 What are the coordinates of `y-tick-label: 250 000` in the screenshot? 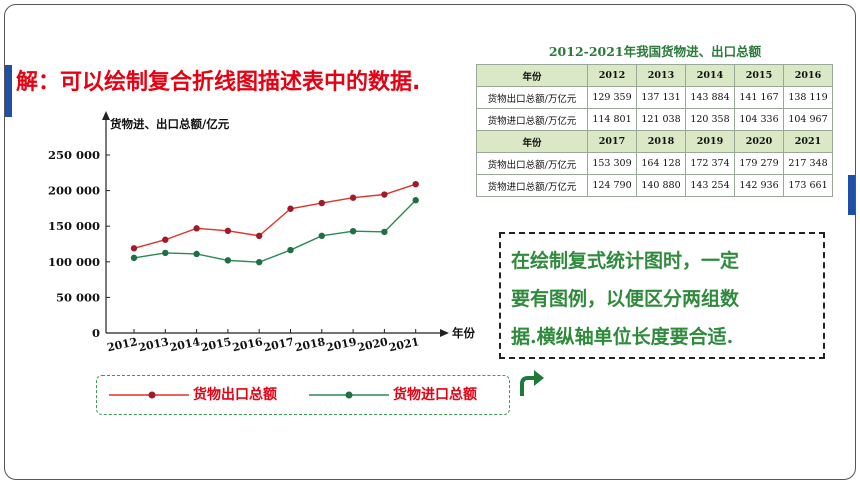 It's located at (74, 155).